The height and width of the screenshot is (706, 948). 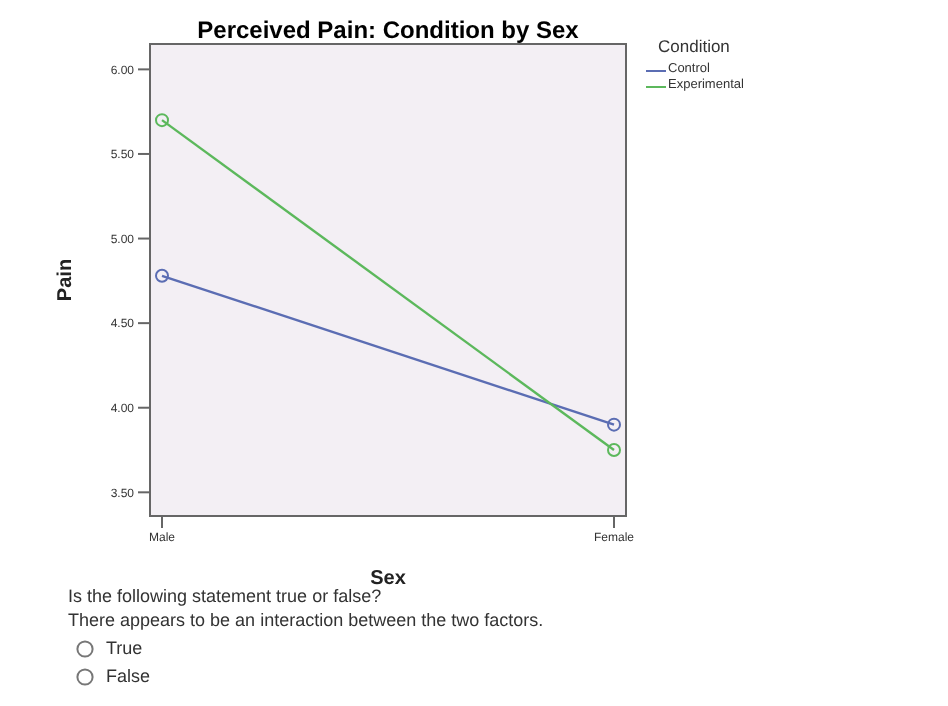 What do you see at coordinates (124, 648) in the screenshot?
I see `text: True` at bounding box center [124, 648].